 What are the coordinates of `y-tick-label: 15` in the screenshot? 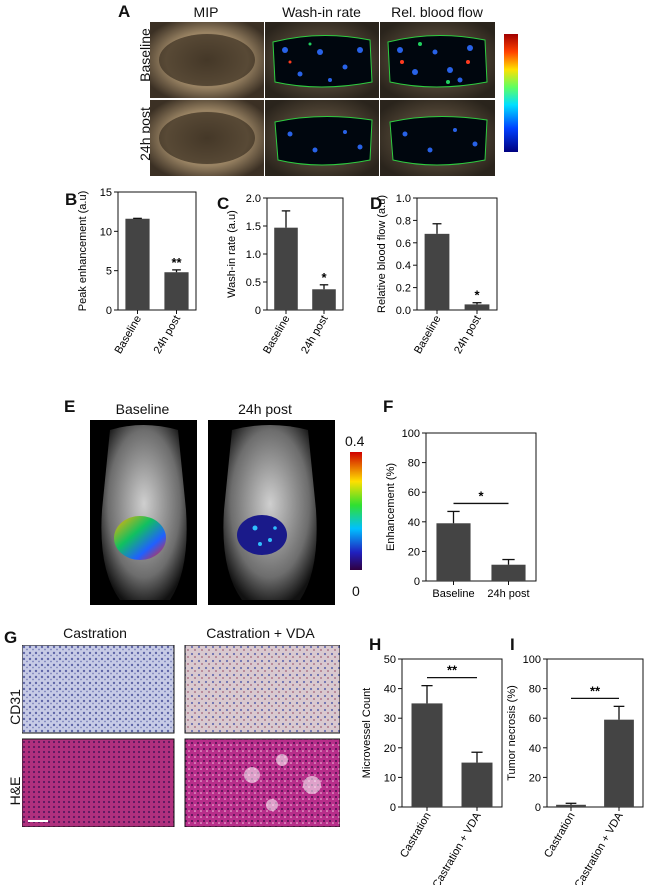 It's located at (106, 193).